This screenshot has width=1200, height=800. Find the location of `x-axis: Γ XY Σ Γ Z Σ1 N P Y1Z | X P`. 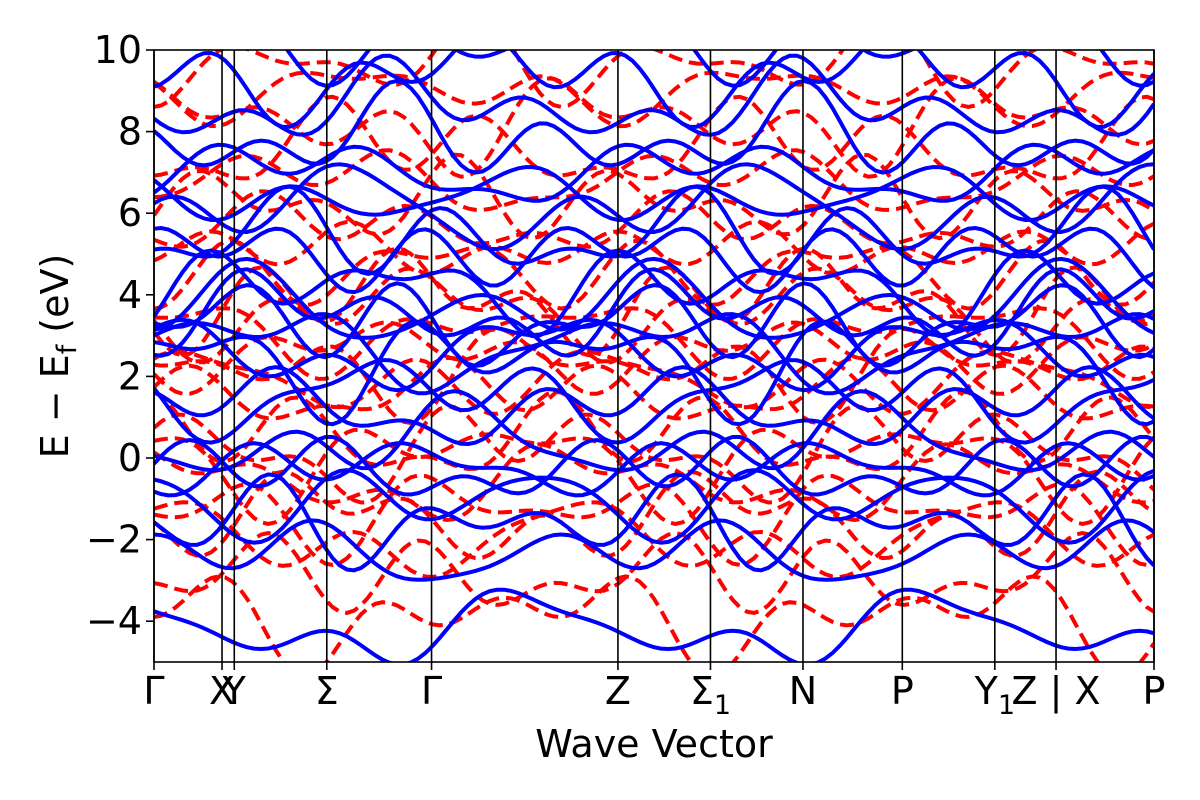

x-axis: Γ XY Σ Γ Z Σ1 N P Y1Z | X P is located at coordinates (654, 691).